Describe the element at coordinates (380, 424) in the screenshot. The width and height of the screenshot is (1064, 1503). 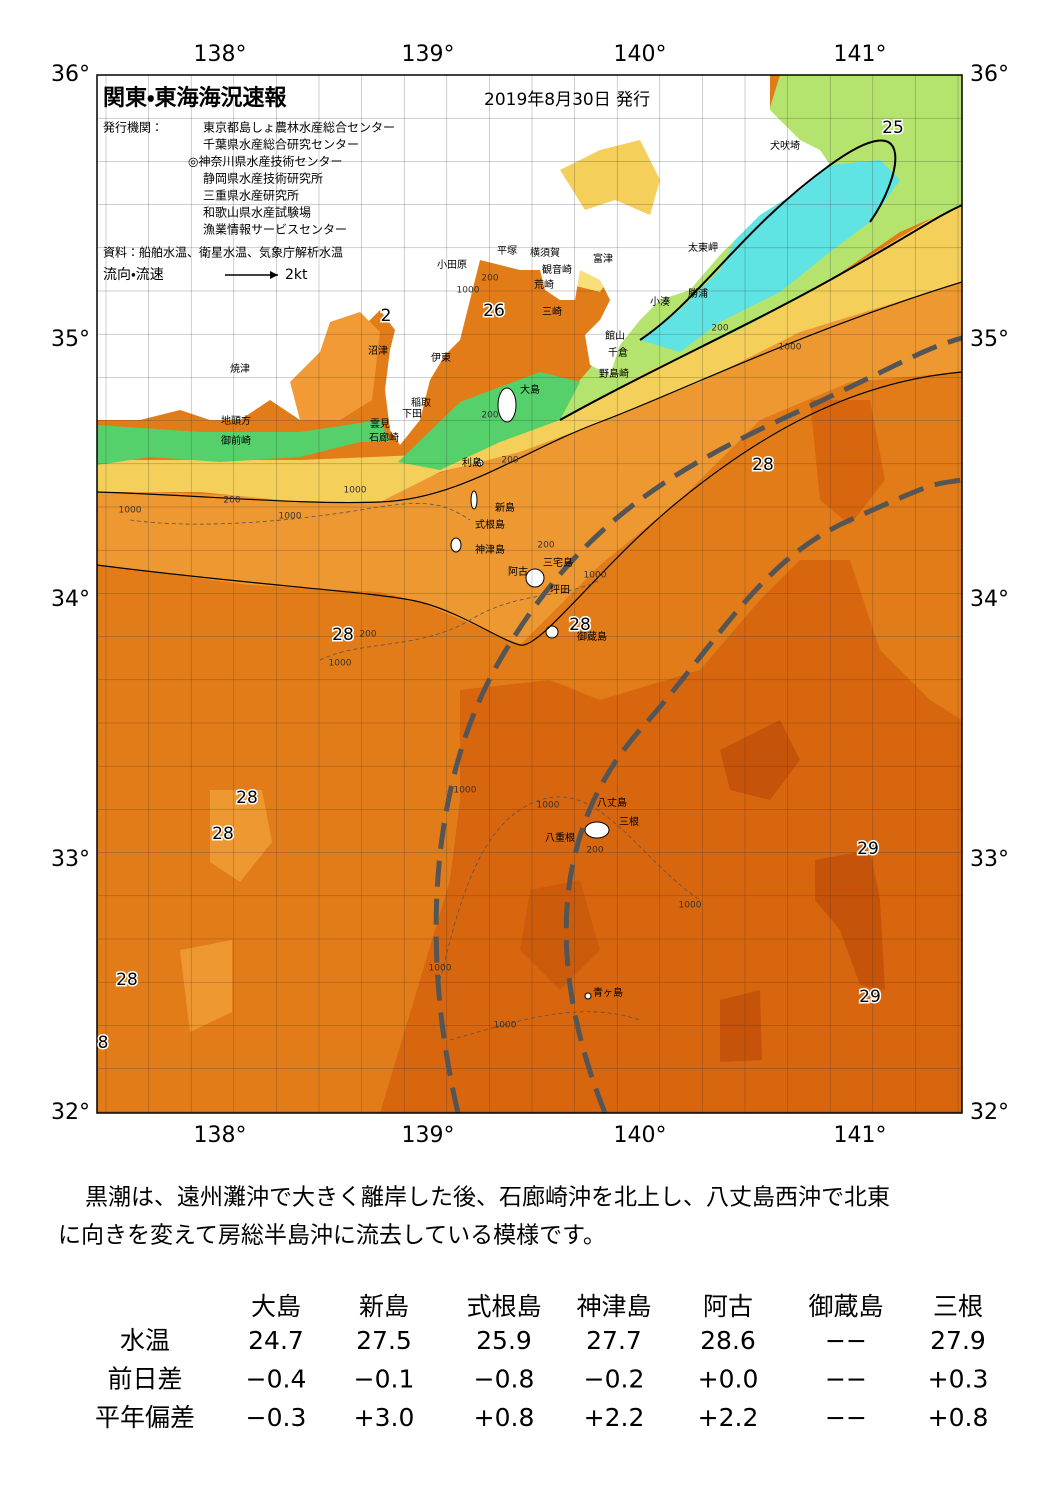
I see `place-name: 雲見` at that location.